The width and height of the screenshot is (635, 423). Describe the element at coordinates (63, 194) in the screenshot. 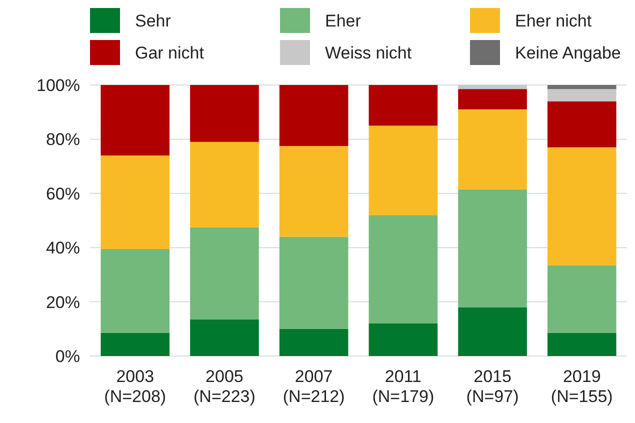

I see `y-tick-label: 60%` at that location.